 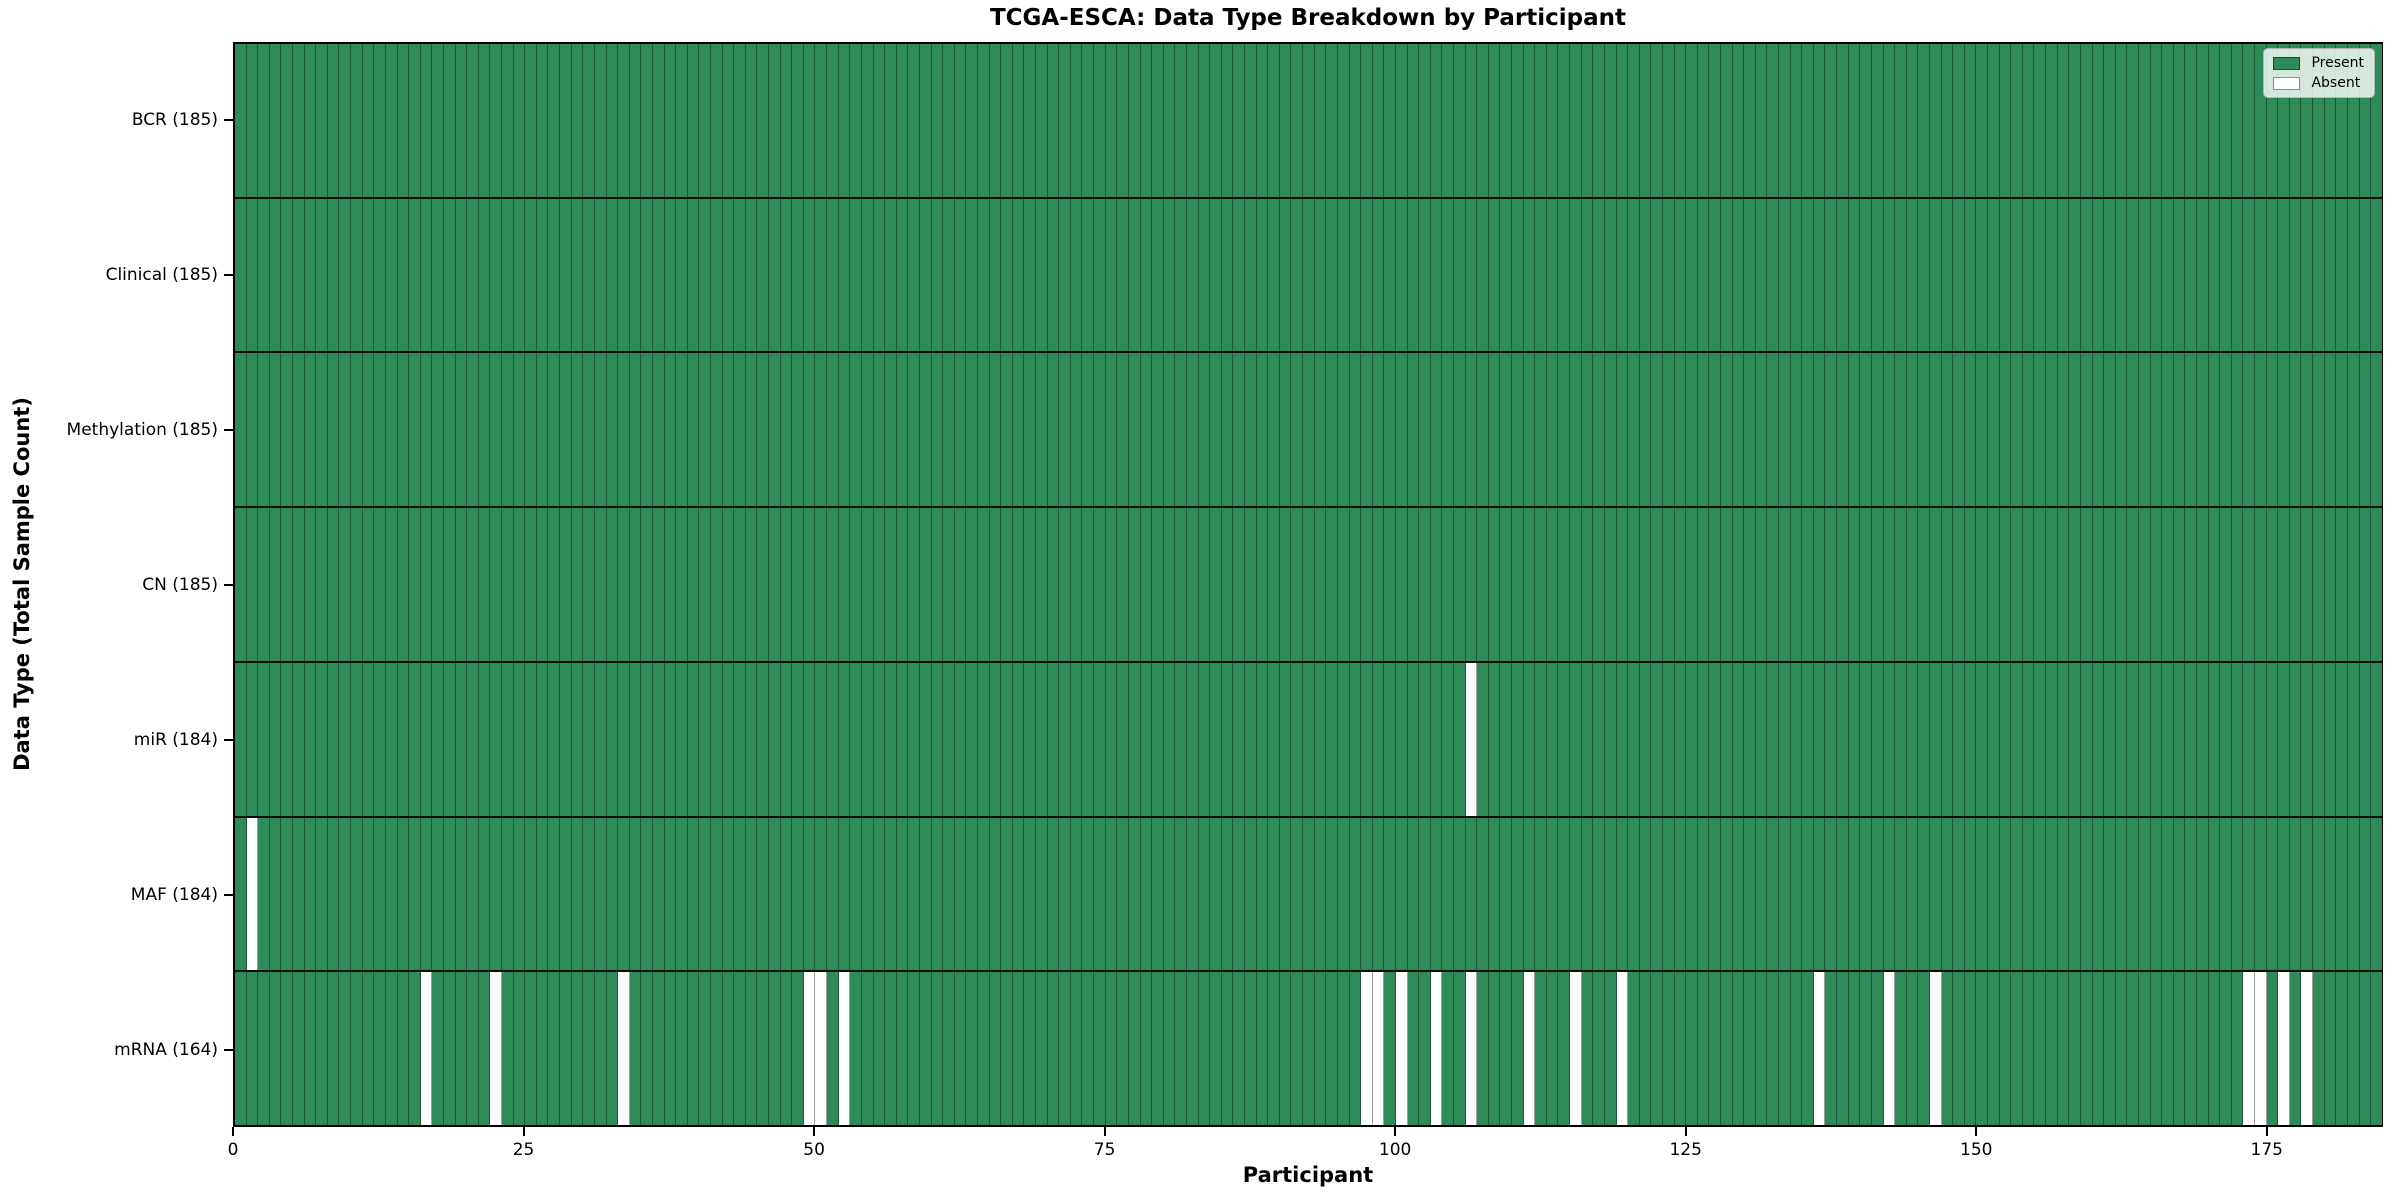 I want to click on x-tick-label: 0, so click(x=233, y=1150).